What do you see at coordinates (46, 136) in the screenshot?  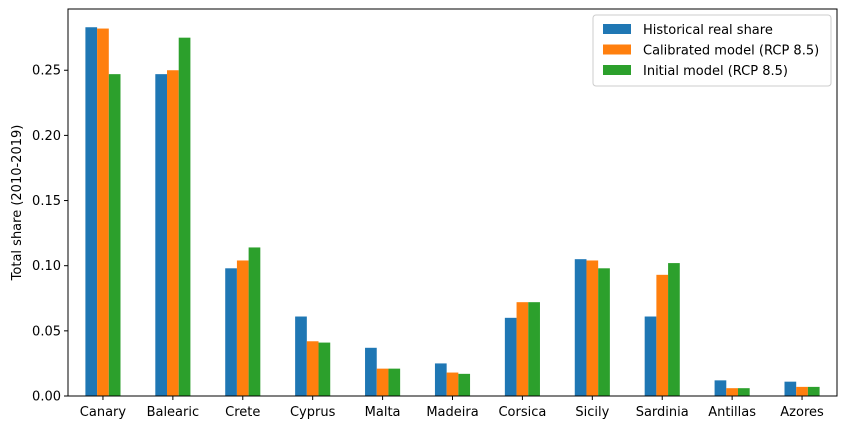 I see `y-tick-label-4: 0.20` at bounding box center [46, 136].